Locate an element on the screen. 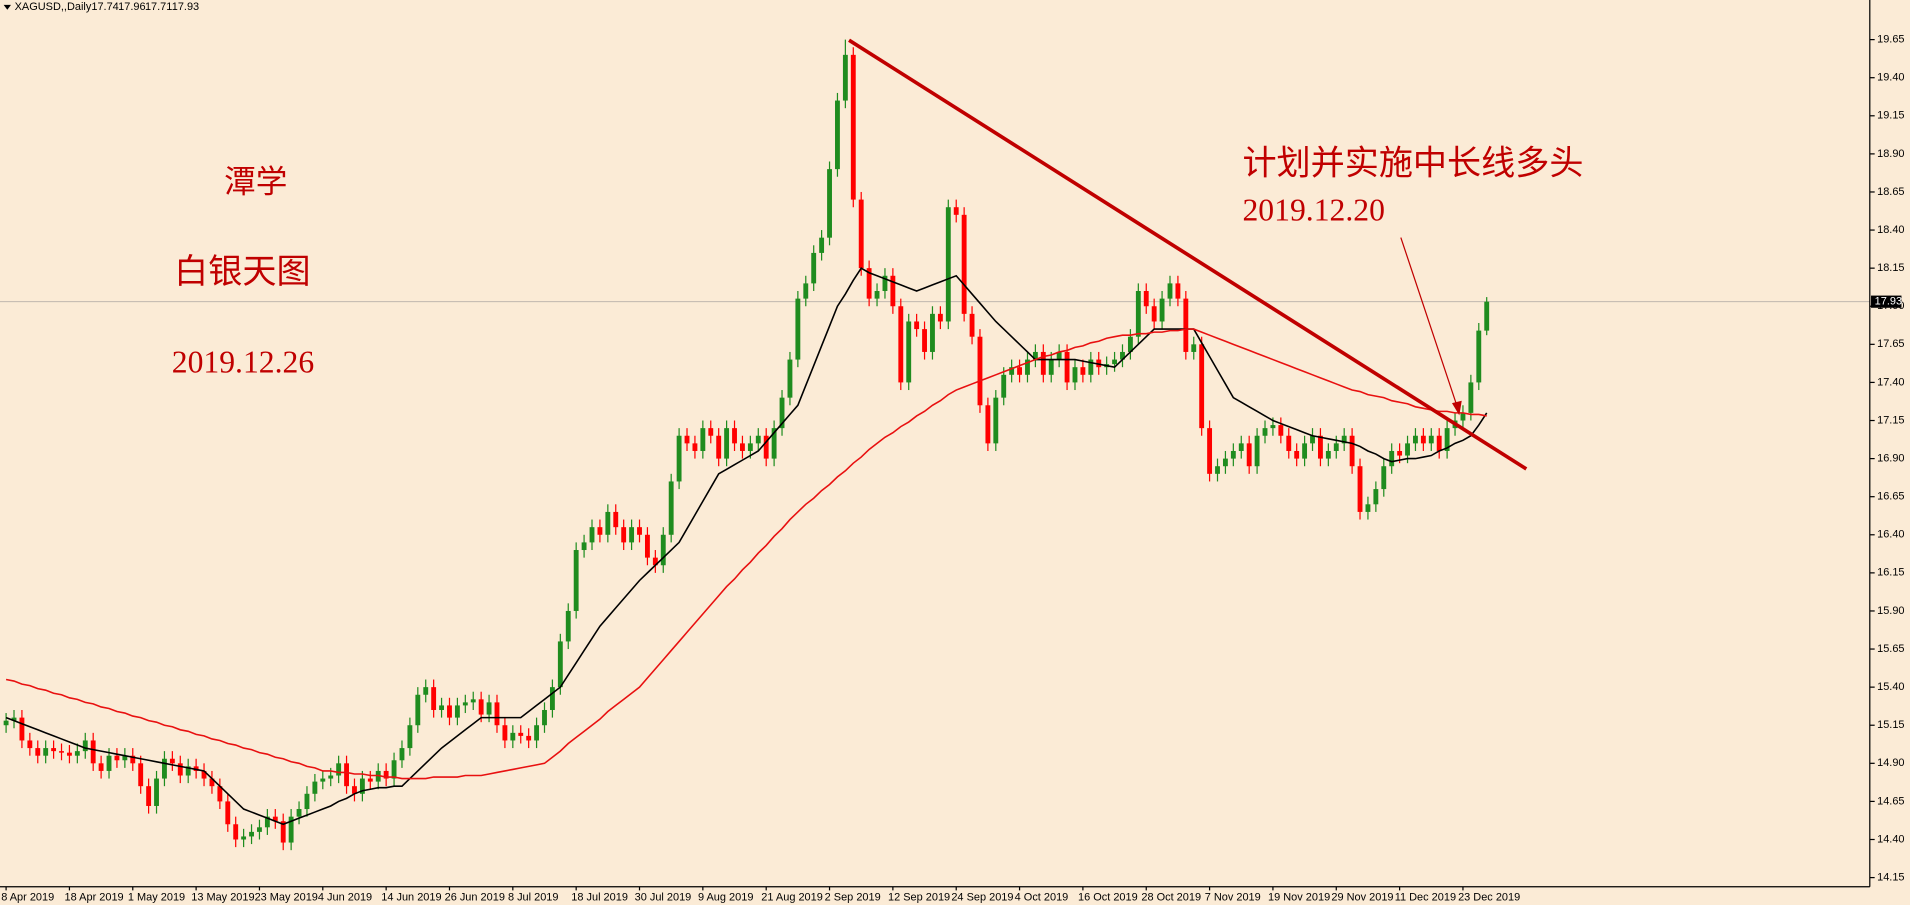  x-tick-label: 9 Aug 2019 is located at coordinates (725, 898).